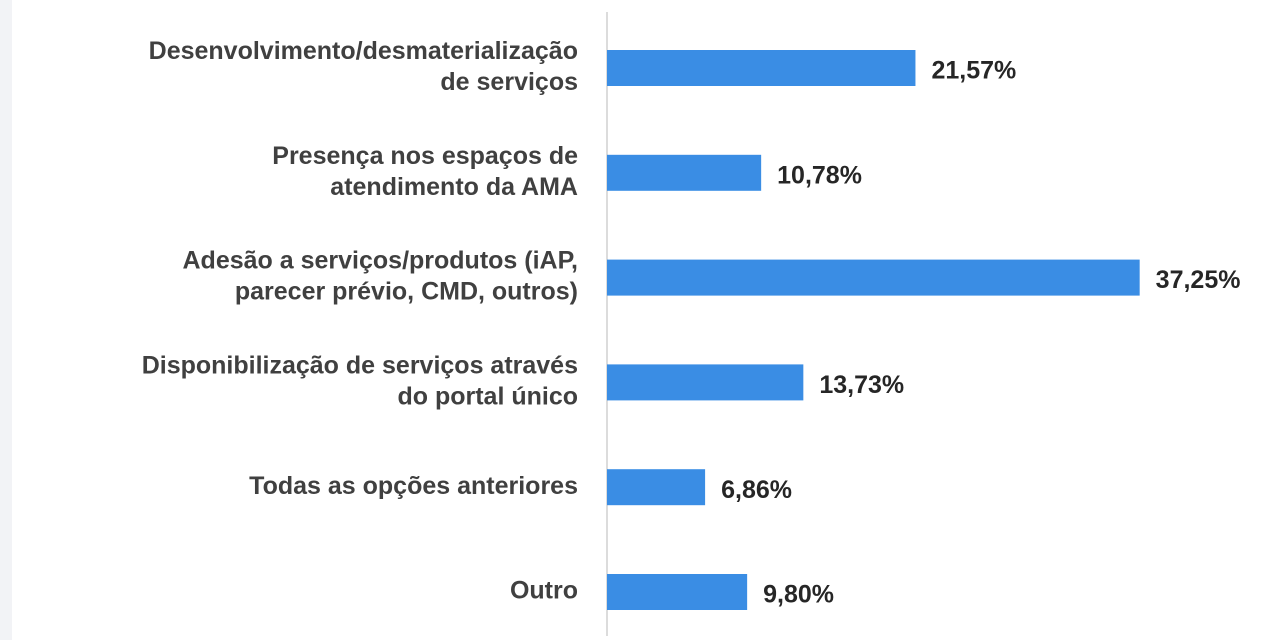 The height and width of the screenshot is (640, 1274). Describe the element at coordinates (454, 187) in the screenshot. I see `category-label: atendimento da AMA` at that location.